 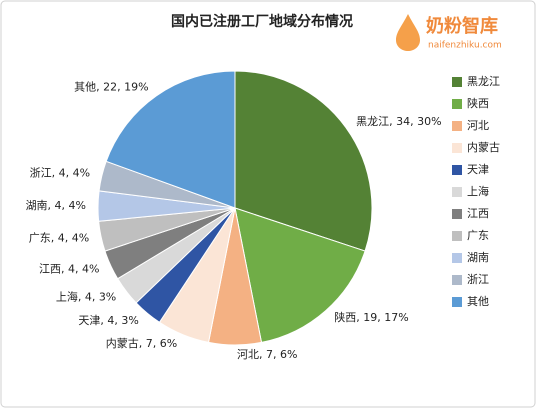 I want to click on legend-label: 河北, so click(x=478, y=125).